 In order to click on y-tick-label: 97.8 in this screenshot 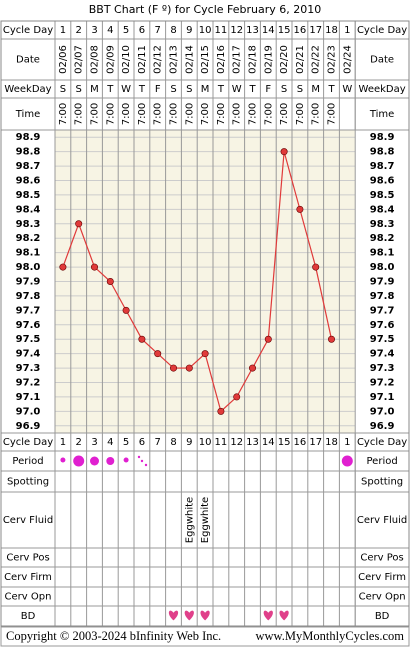, I will do `click(28, 296)`.